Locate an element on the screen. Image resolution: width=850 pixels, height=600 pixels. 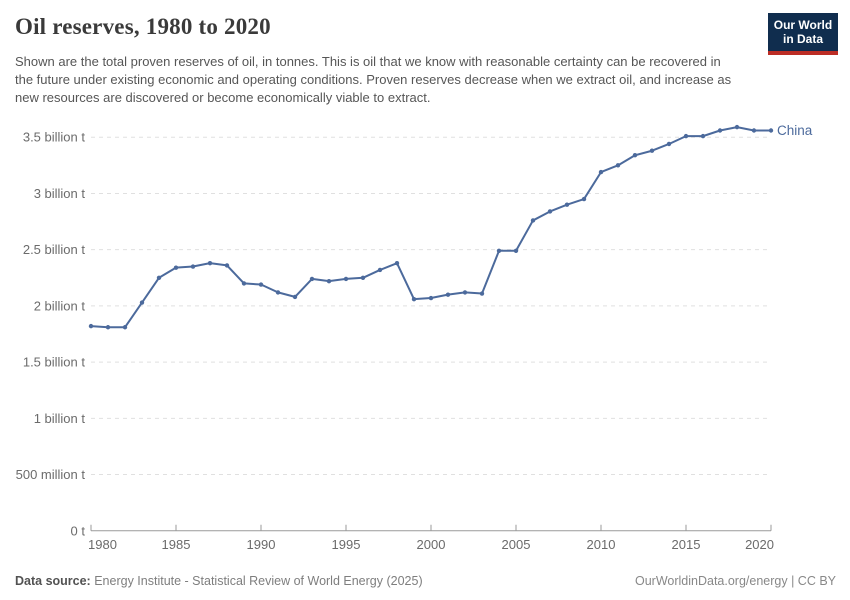
x-tick-label: 1990 is located at coordinates (261, 544).